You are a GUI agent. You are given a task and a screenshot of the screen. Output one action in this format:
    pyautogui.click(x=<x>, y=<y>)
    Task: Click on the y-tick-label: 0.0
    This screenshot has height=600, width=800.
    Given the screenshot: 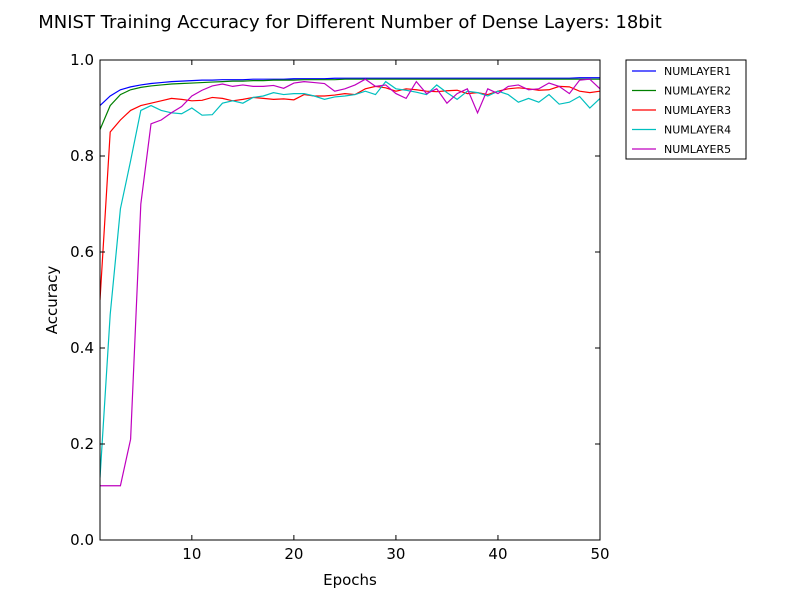 What is the action you would take?
    pyautogui.click(x=82, y=540)
    